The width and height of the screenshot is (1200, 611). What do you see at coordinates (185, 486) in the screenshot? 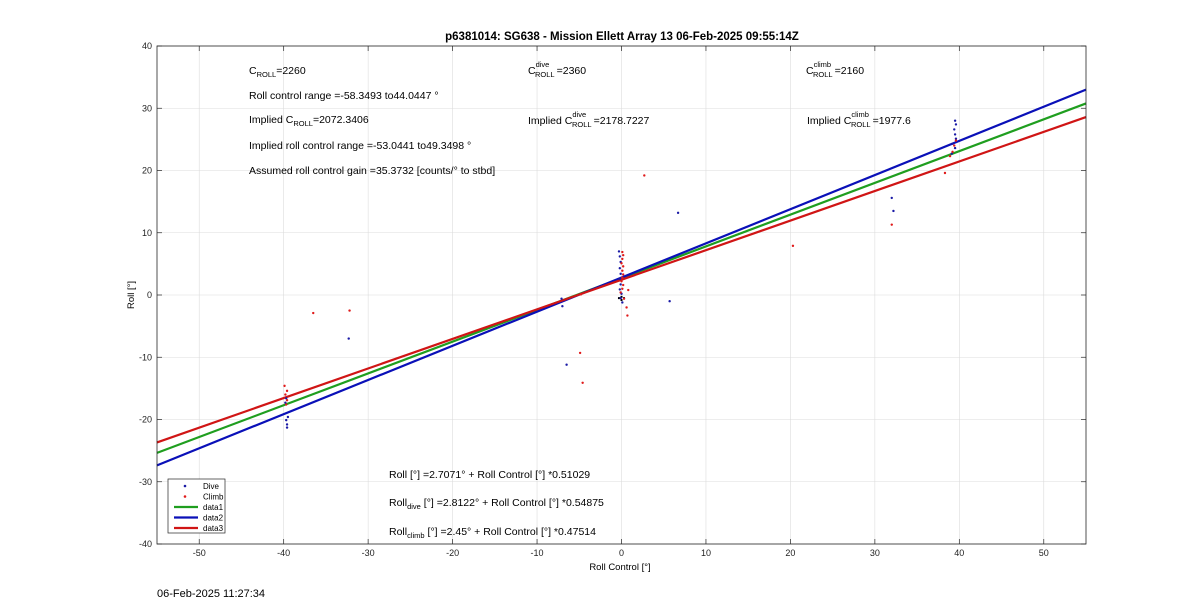
I see `legend-marker-dive` at bounding box center [185, 486].